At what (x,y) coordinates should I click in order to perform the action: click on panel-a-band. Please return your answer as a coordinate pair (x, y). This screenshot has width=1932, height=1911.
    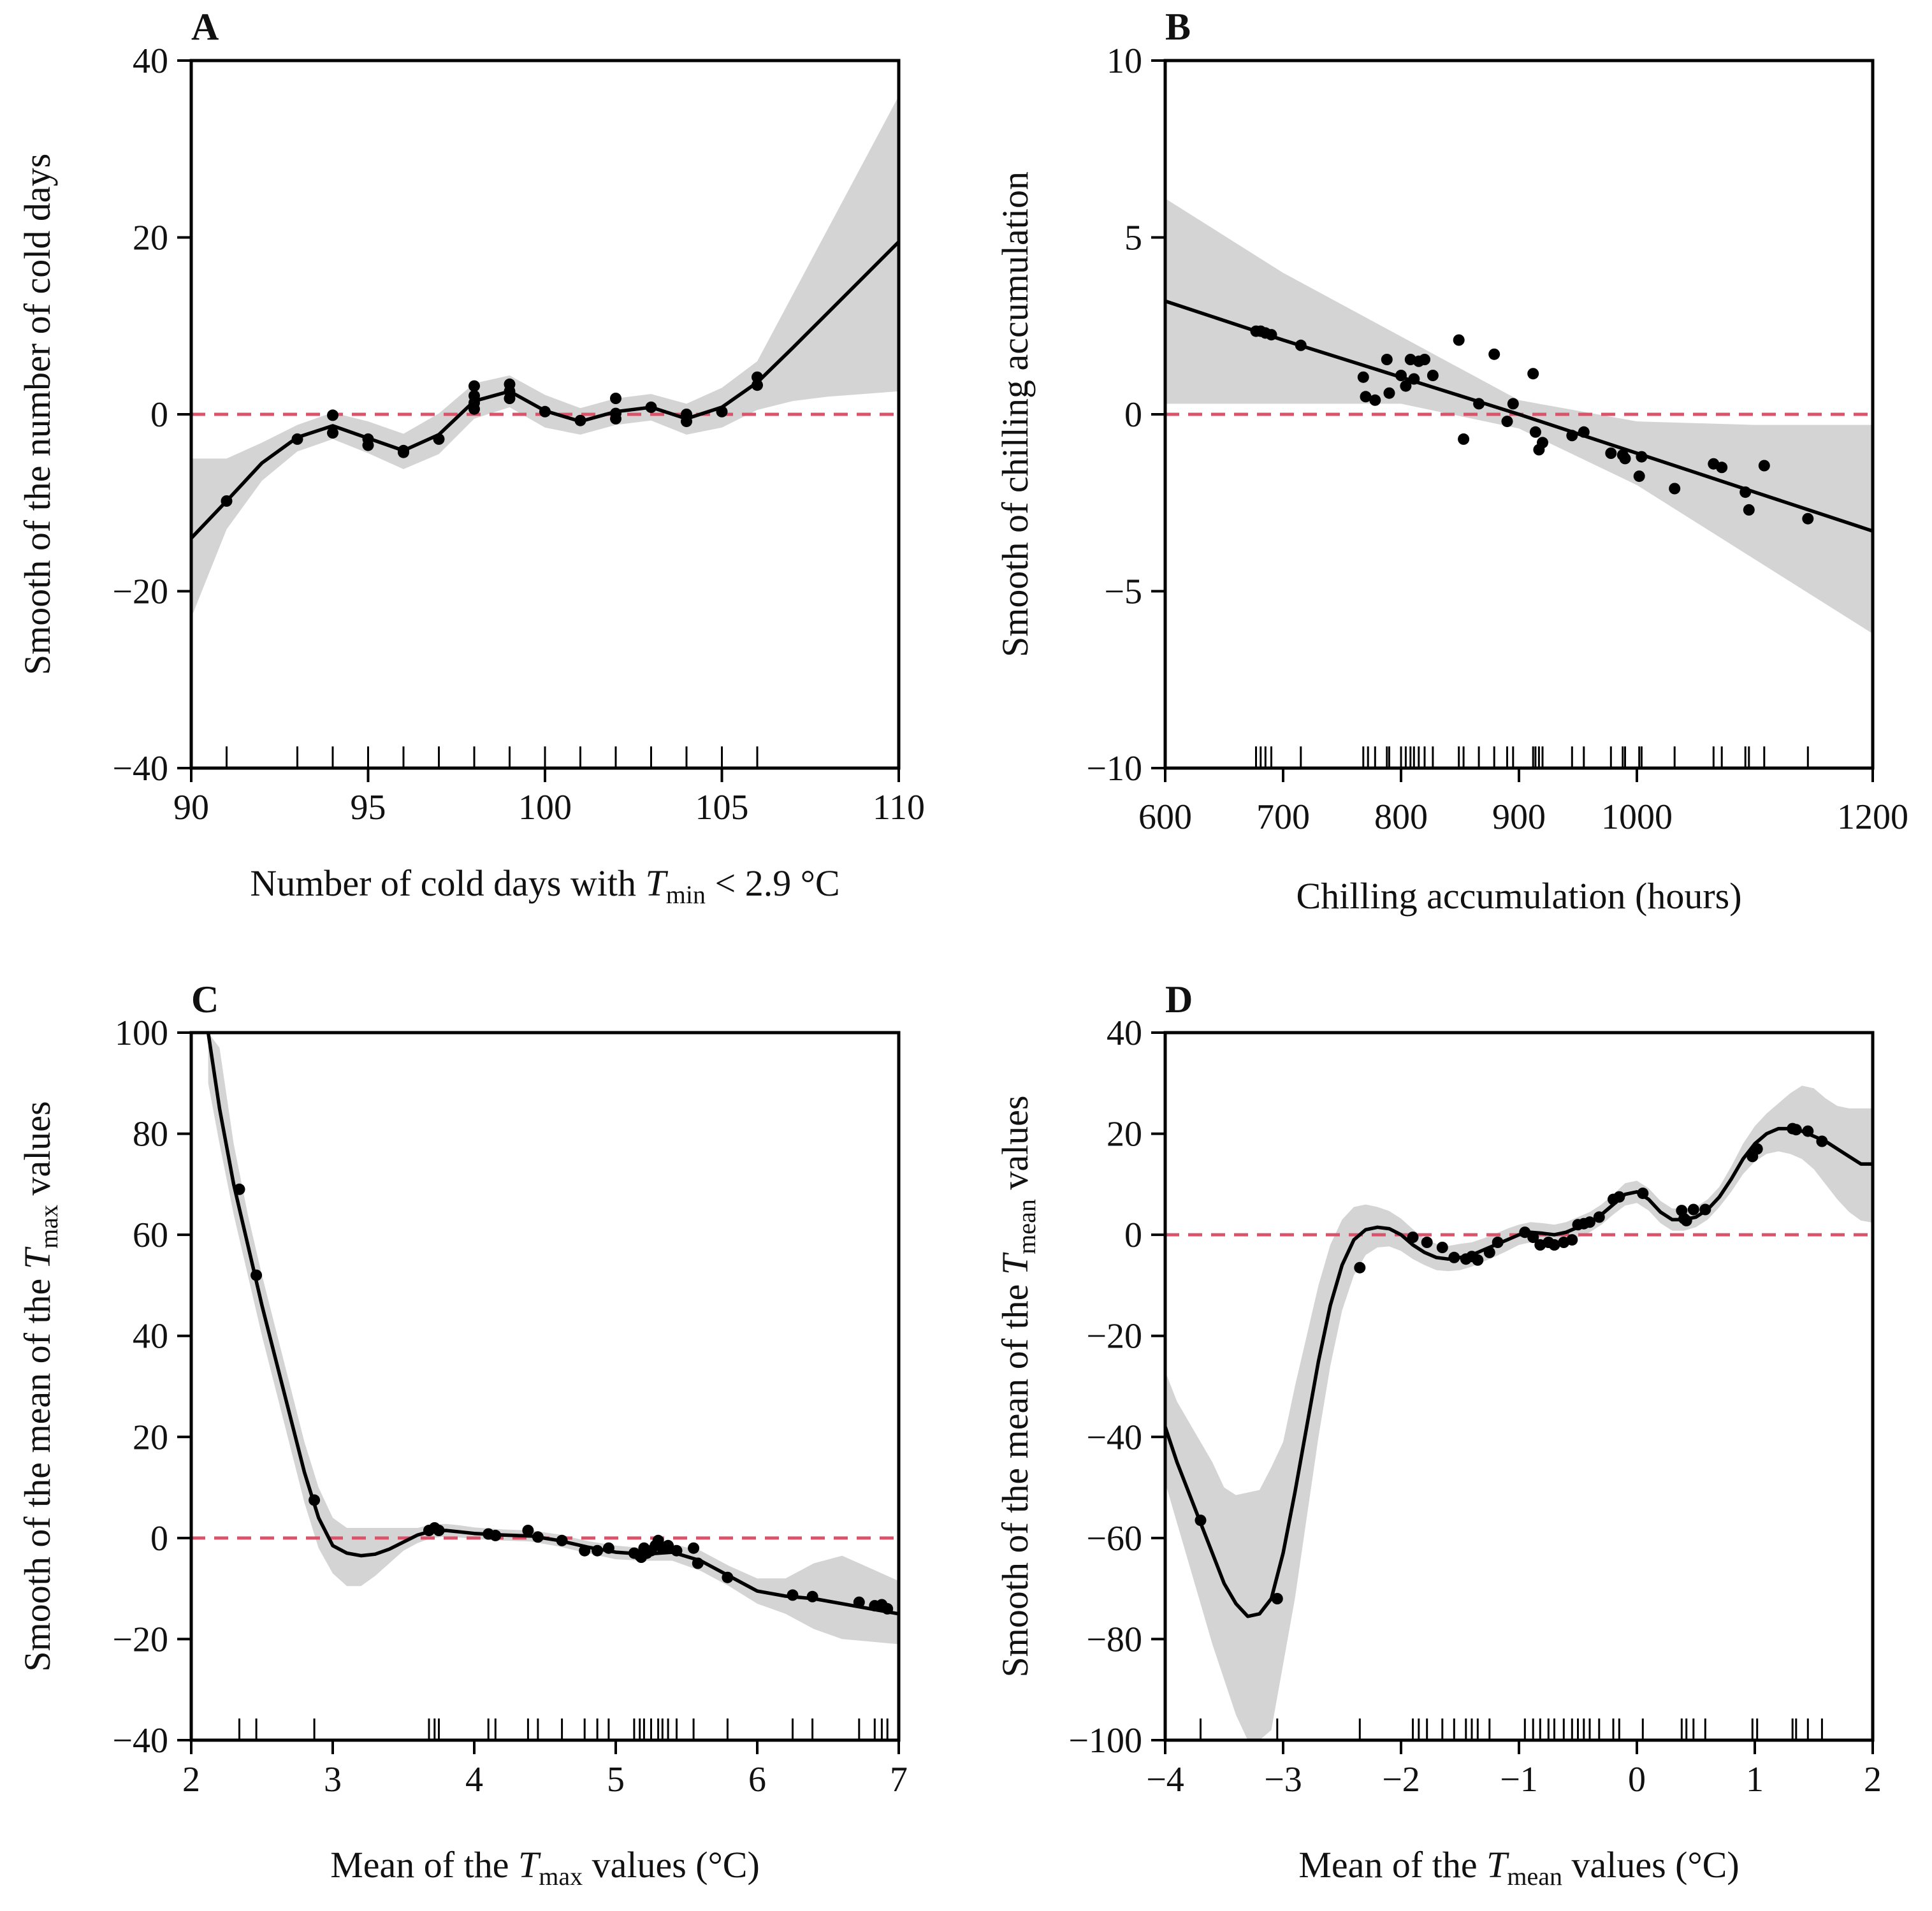
    Looking at the image, I should click on (545, 357).